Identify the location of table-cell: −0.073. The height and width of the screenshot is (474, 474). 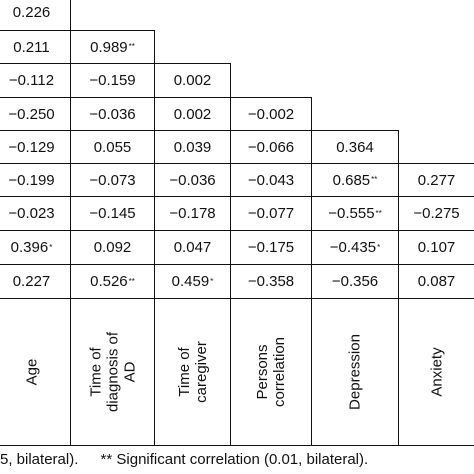
(112, 180).